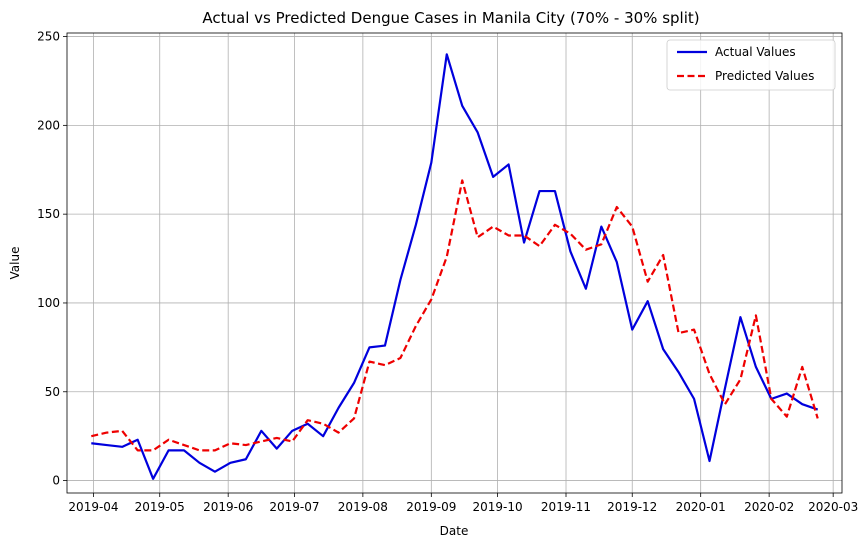  Describe the element at coordinates (48, 125) in the screenshot. I see `y-tick-label: 200` at that location.